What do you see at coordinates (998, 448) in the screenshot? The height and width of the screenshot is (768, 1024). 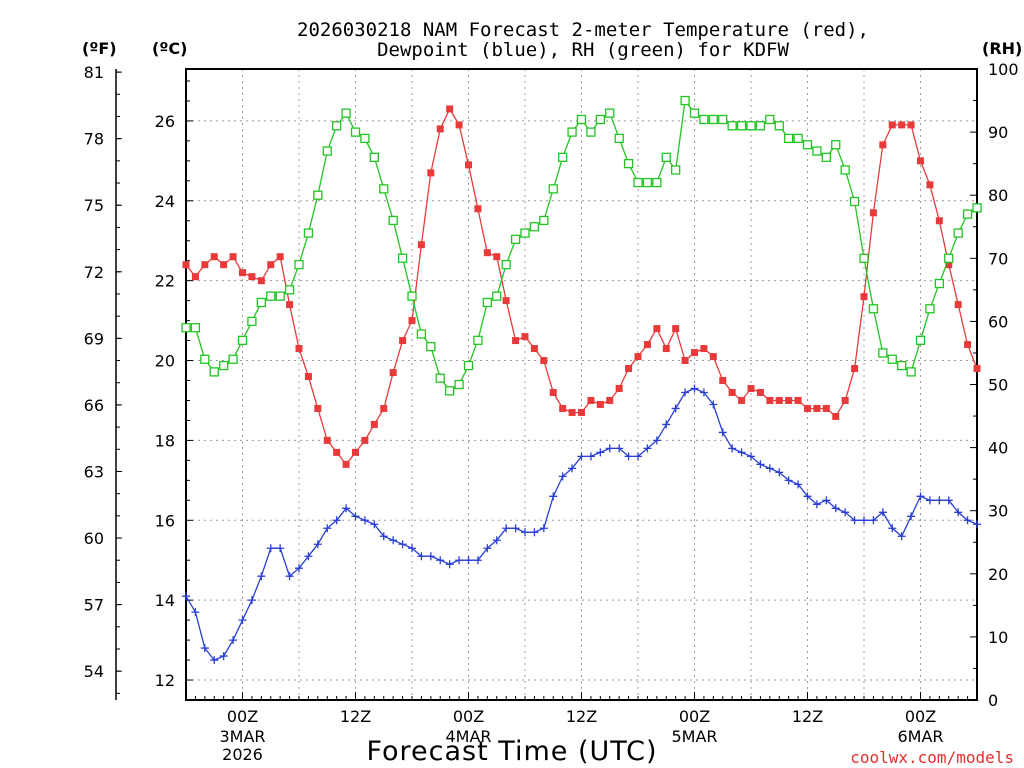 I see `tick-label-rh: 40` at bounding box center [998, 448].